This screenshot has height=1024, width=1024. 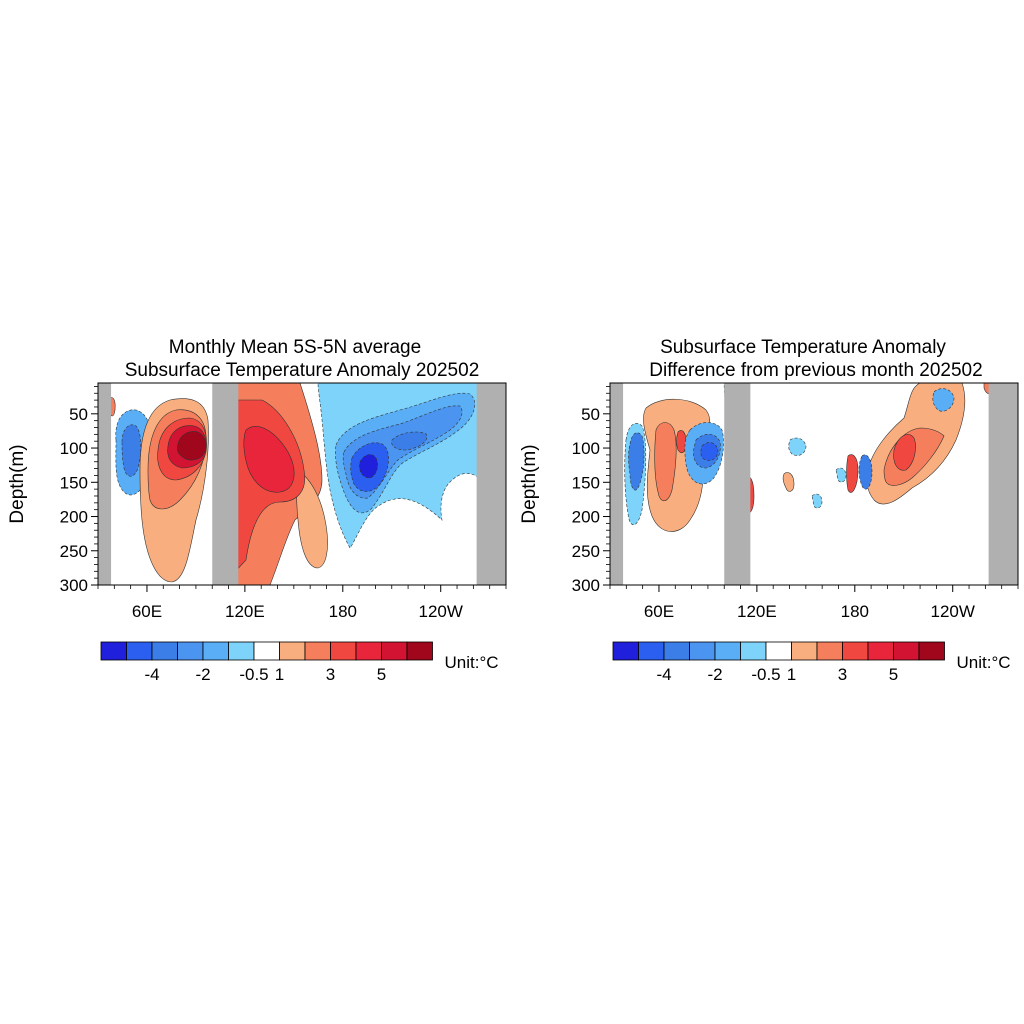 What do you see at coordinates (852, 473) in the screenshot?
I see `contour-warm-spot-g` at bounding box center [852, 473].